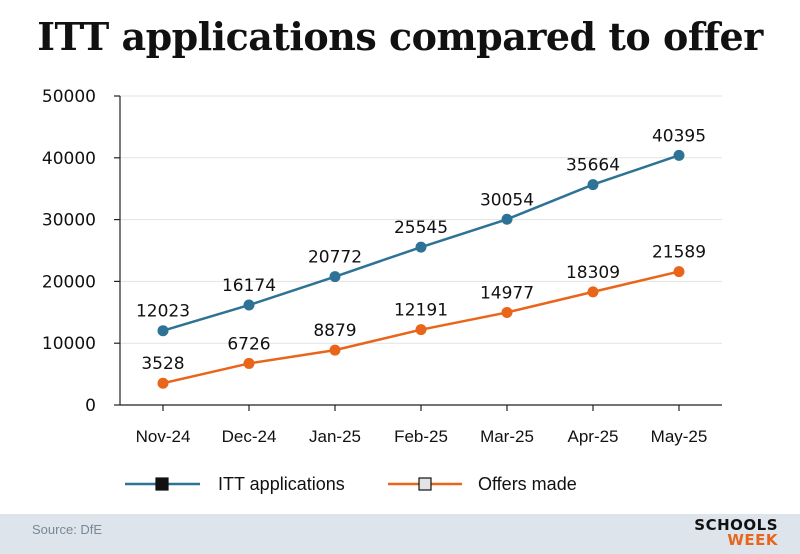 The height and width of the screenshot is (554, 800). I want to click on data-label: 12023, so click(163, 312).